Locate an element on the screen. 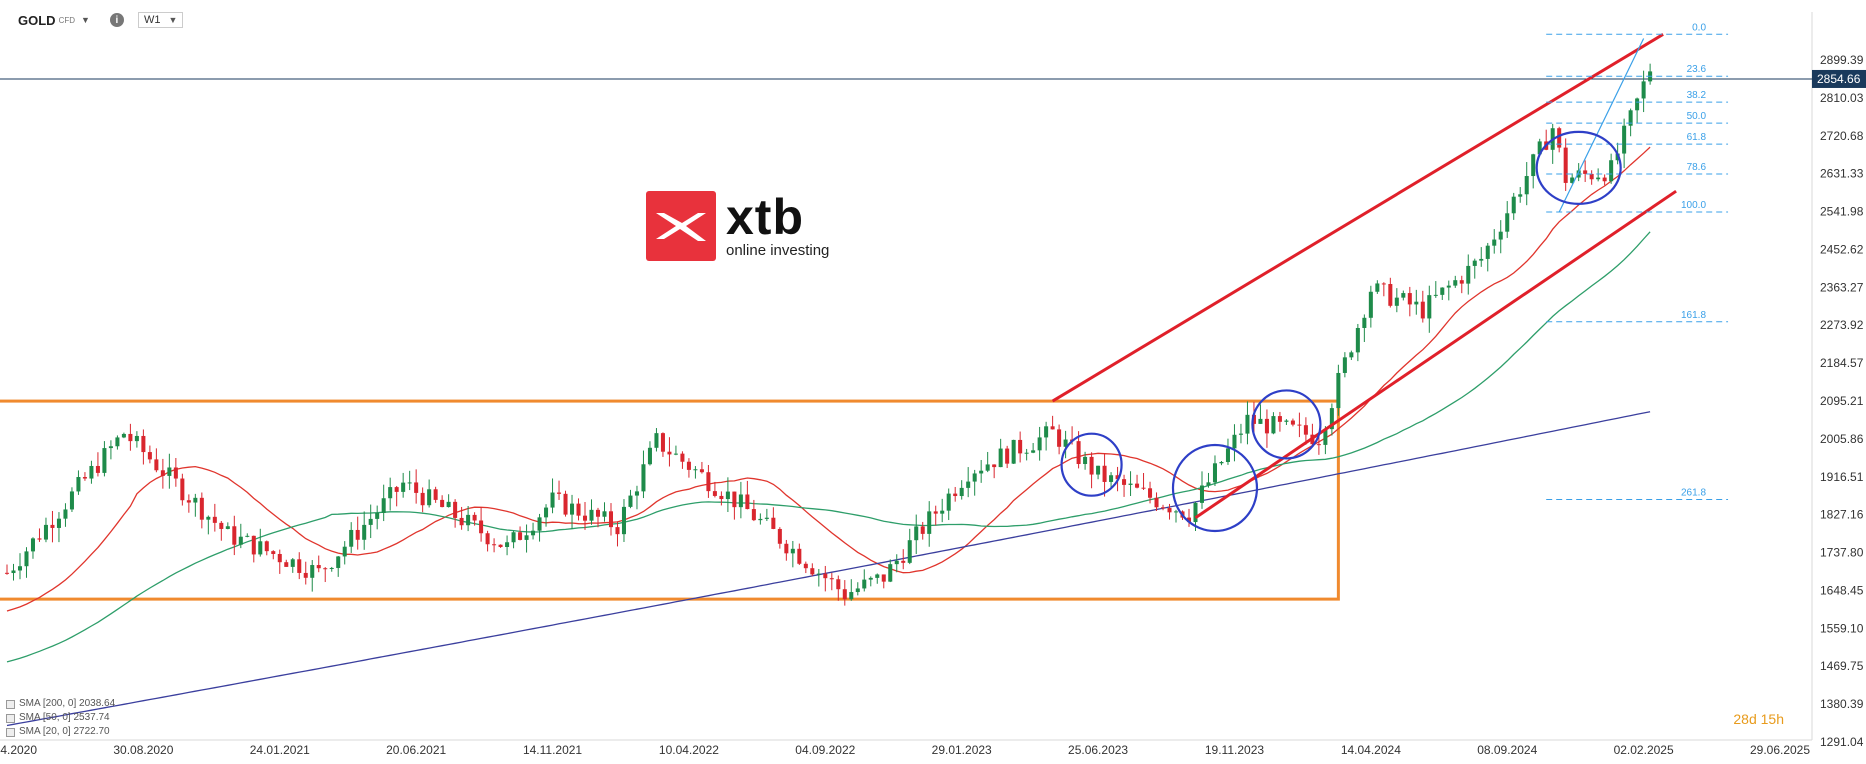 This screenshot has height=764, width=1866. fib-level-label: 38.2 is located at coordinates (1697, 95).